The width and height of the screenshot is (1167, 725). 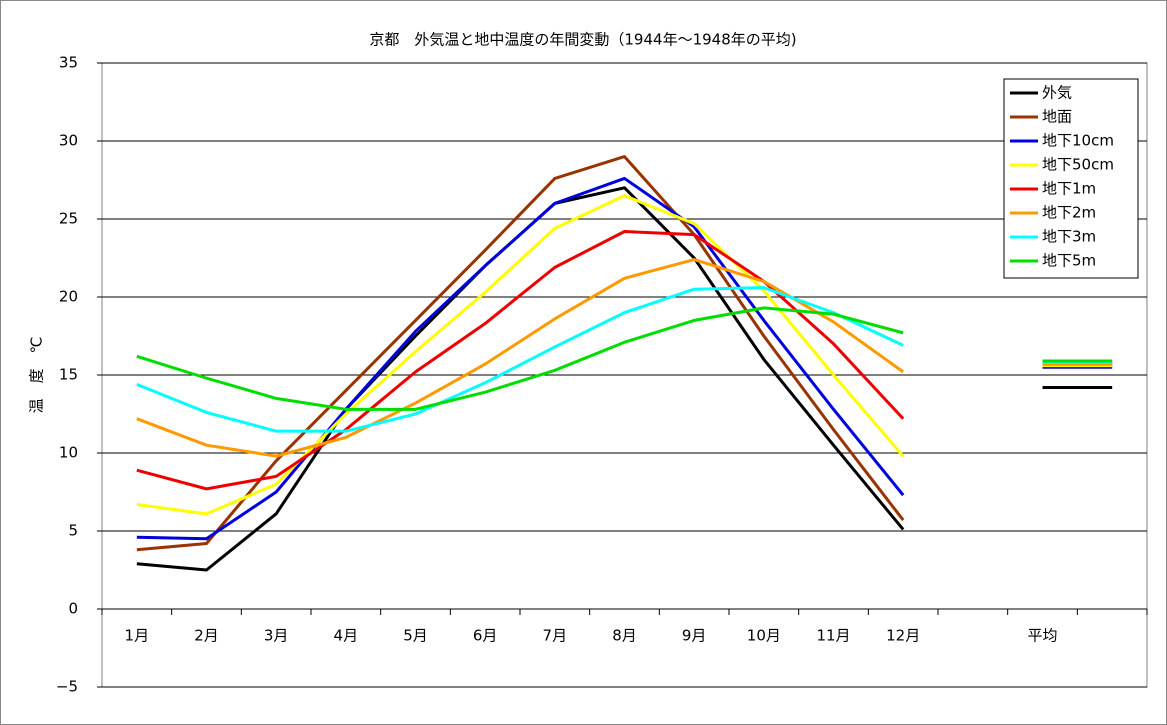 What do you see at coordinates (37, 375) in the screenshot?
I see `y-axis-label: 温 度 ℃` at bounding box center [37, 375].